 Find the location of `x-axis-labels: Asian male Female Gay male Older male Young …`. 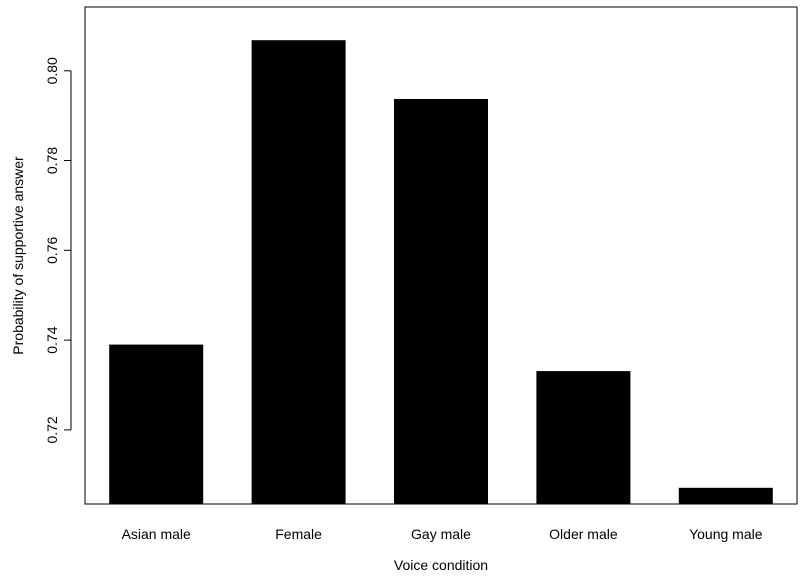

x-axis-labels: Asian male Female Gay male Older male Young … is located at coordinates (442, 534).